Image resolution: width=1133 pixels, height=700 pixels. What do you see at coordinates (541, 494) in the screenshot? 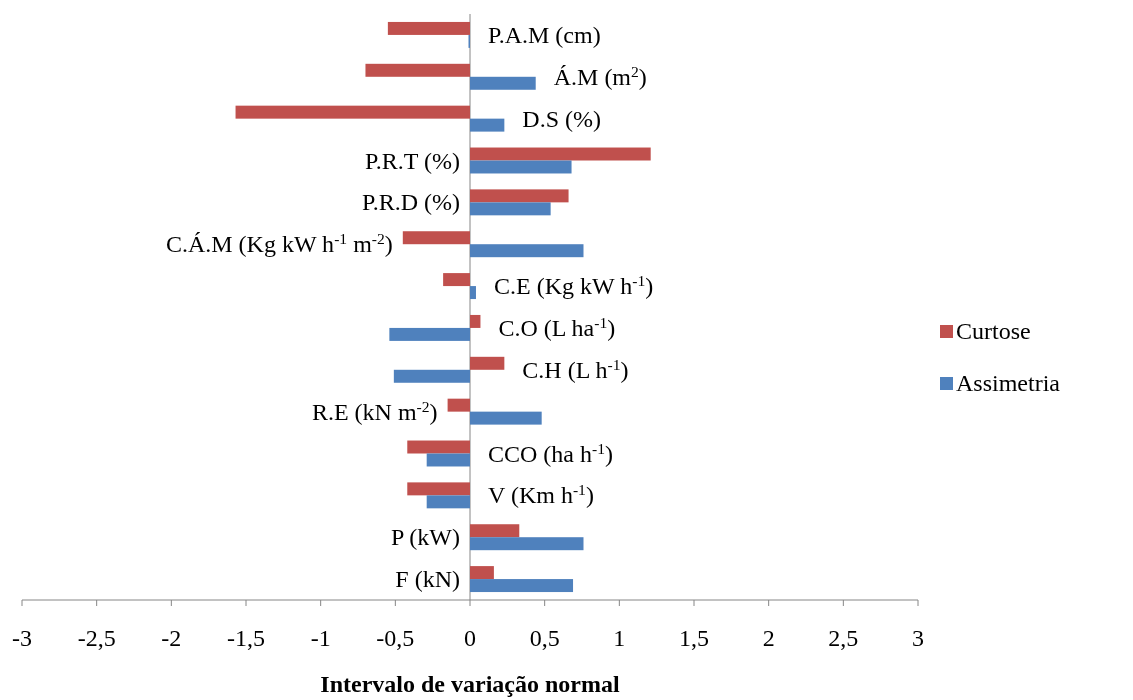
I see `y-tick-label: V (Km h$^{-1}$)` at bounding box center [541, 494].